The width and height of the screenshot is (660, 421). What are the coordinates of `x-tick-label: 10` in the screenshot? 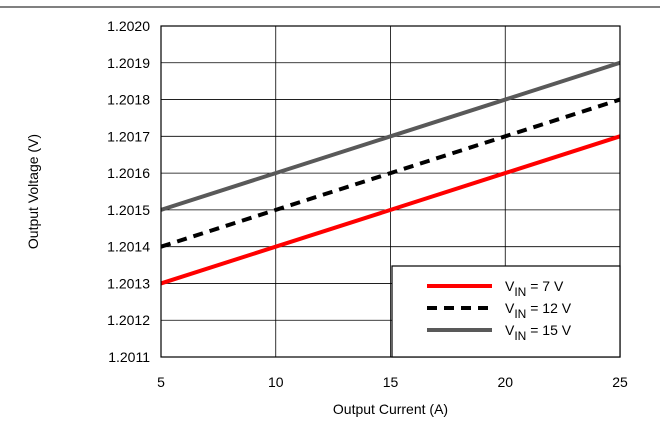 It's located at (276, 382).